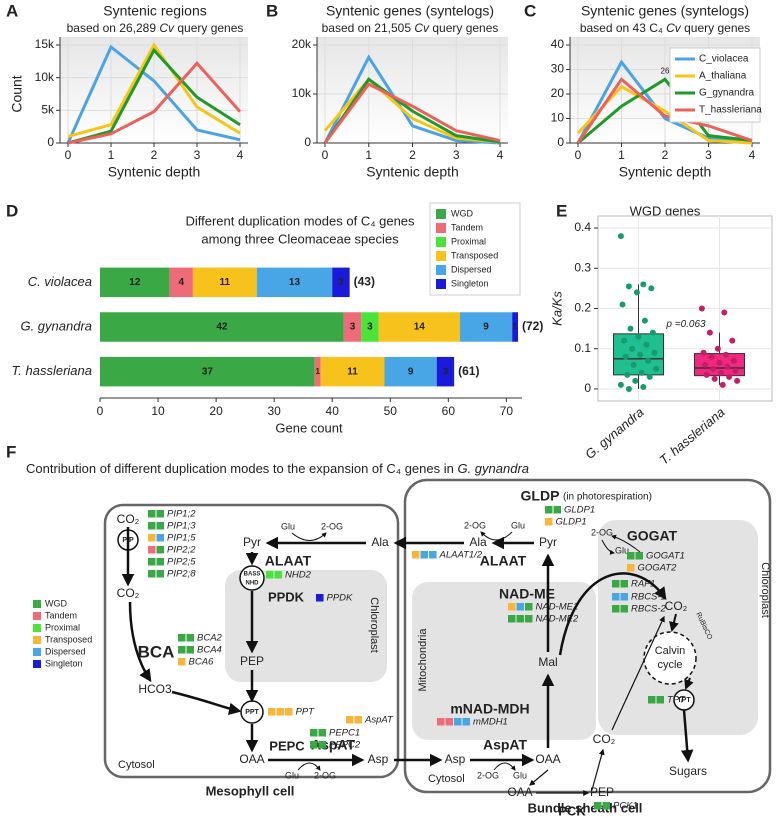  I want to click on category-label: G. gynandra, so click(56, 325).